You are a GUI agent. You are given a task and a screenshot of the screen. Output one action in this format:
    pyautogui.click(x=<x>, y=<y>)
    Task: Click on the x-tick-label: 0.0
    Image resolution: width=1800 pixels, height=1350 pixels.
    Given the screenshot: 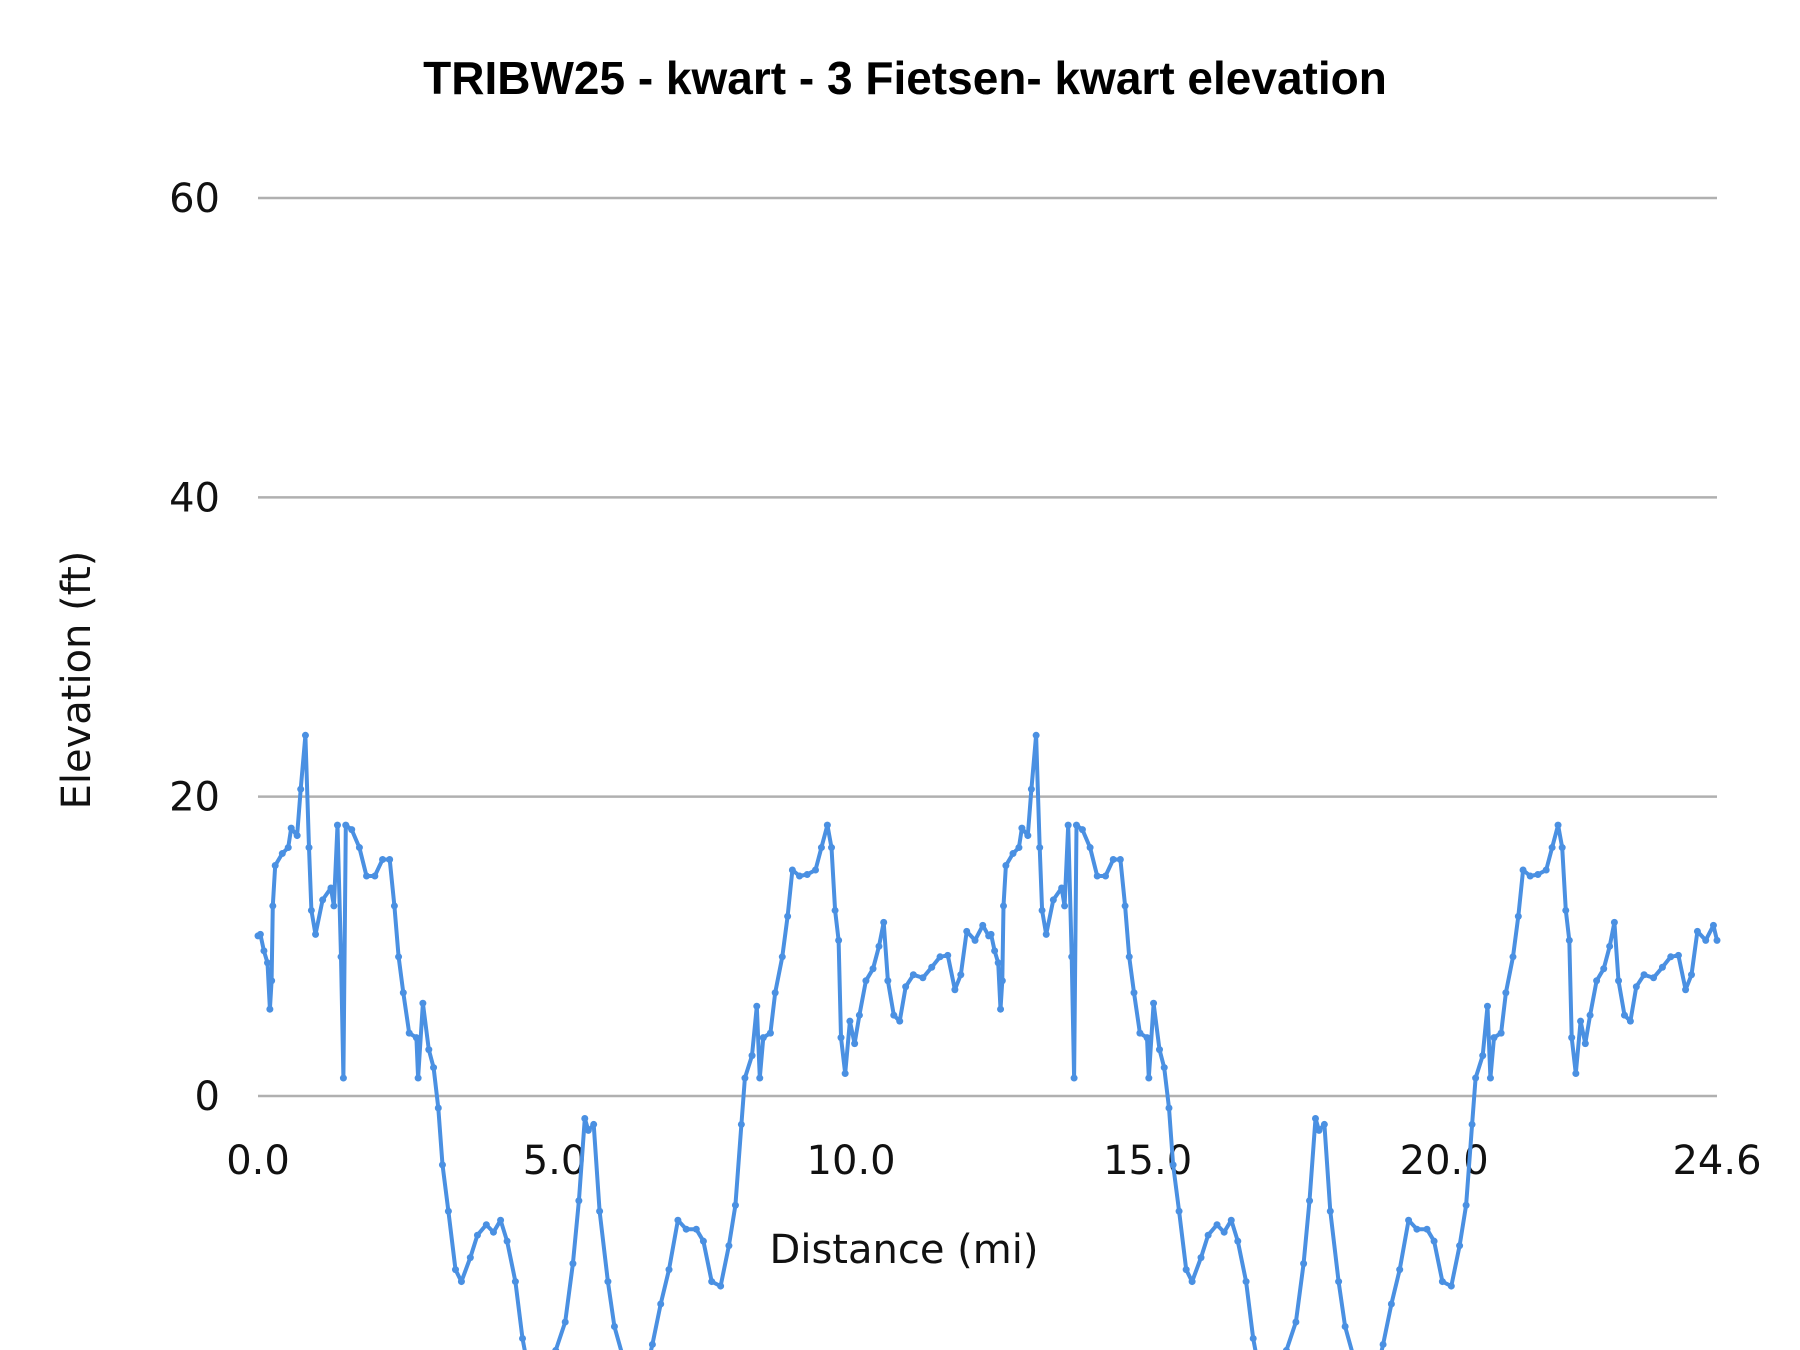 What is the action you would take?
    pyautogui.click(x=258, y=1161)
    